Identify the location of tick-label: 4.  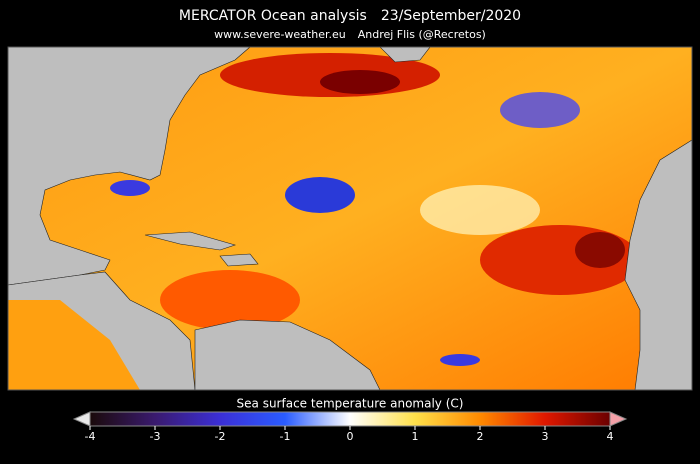
(610, 436).